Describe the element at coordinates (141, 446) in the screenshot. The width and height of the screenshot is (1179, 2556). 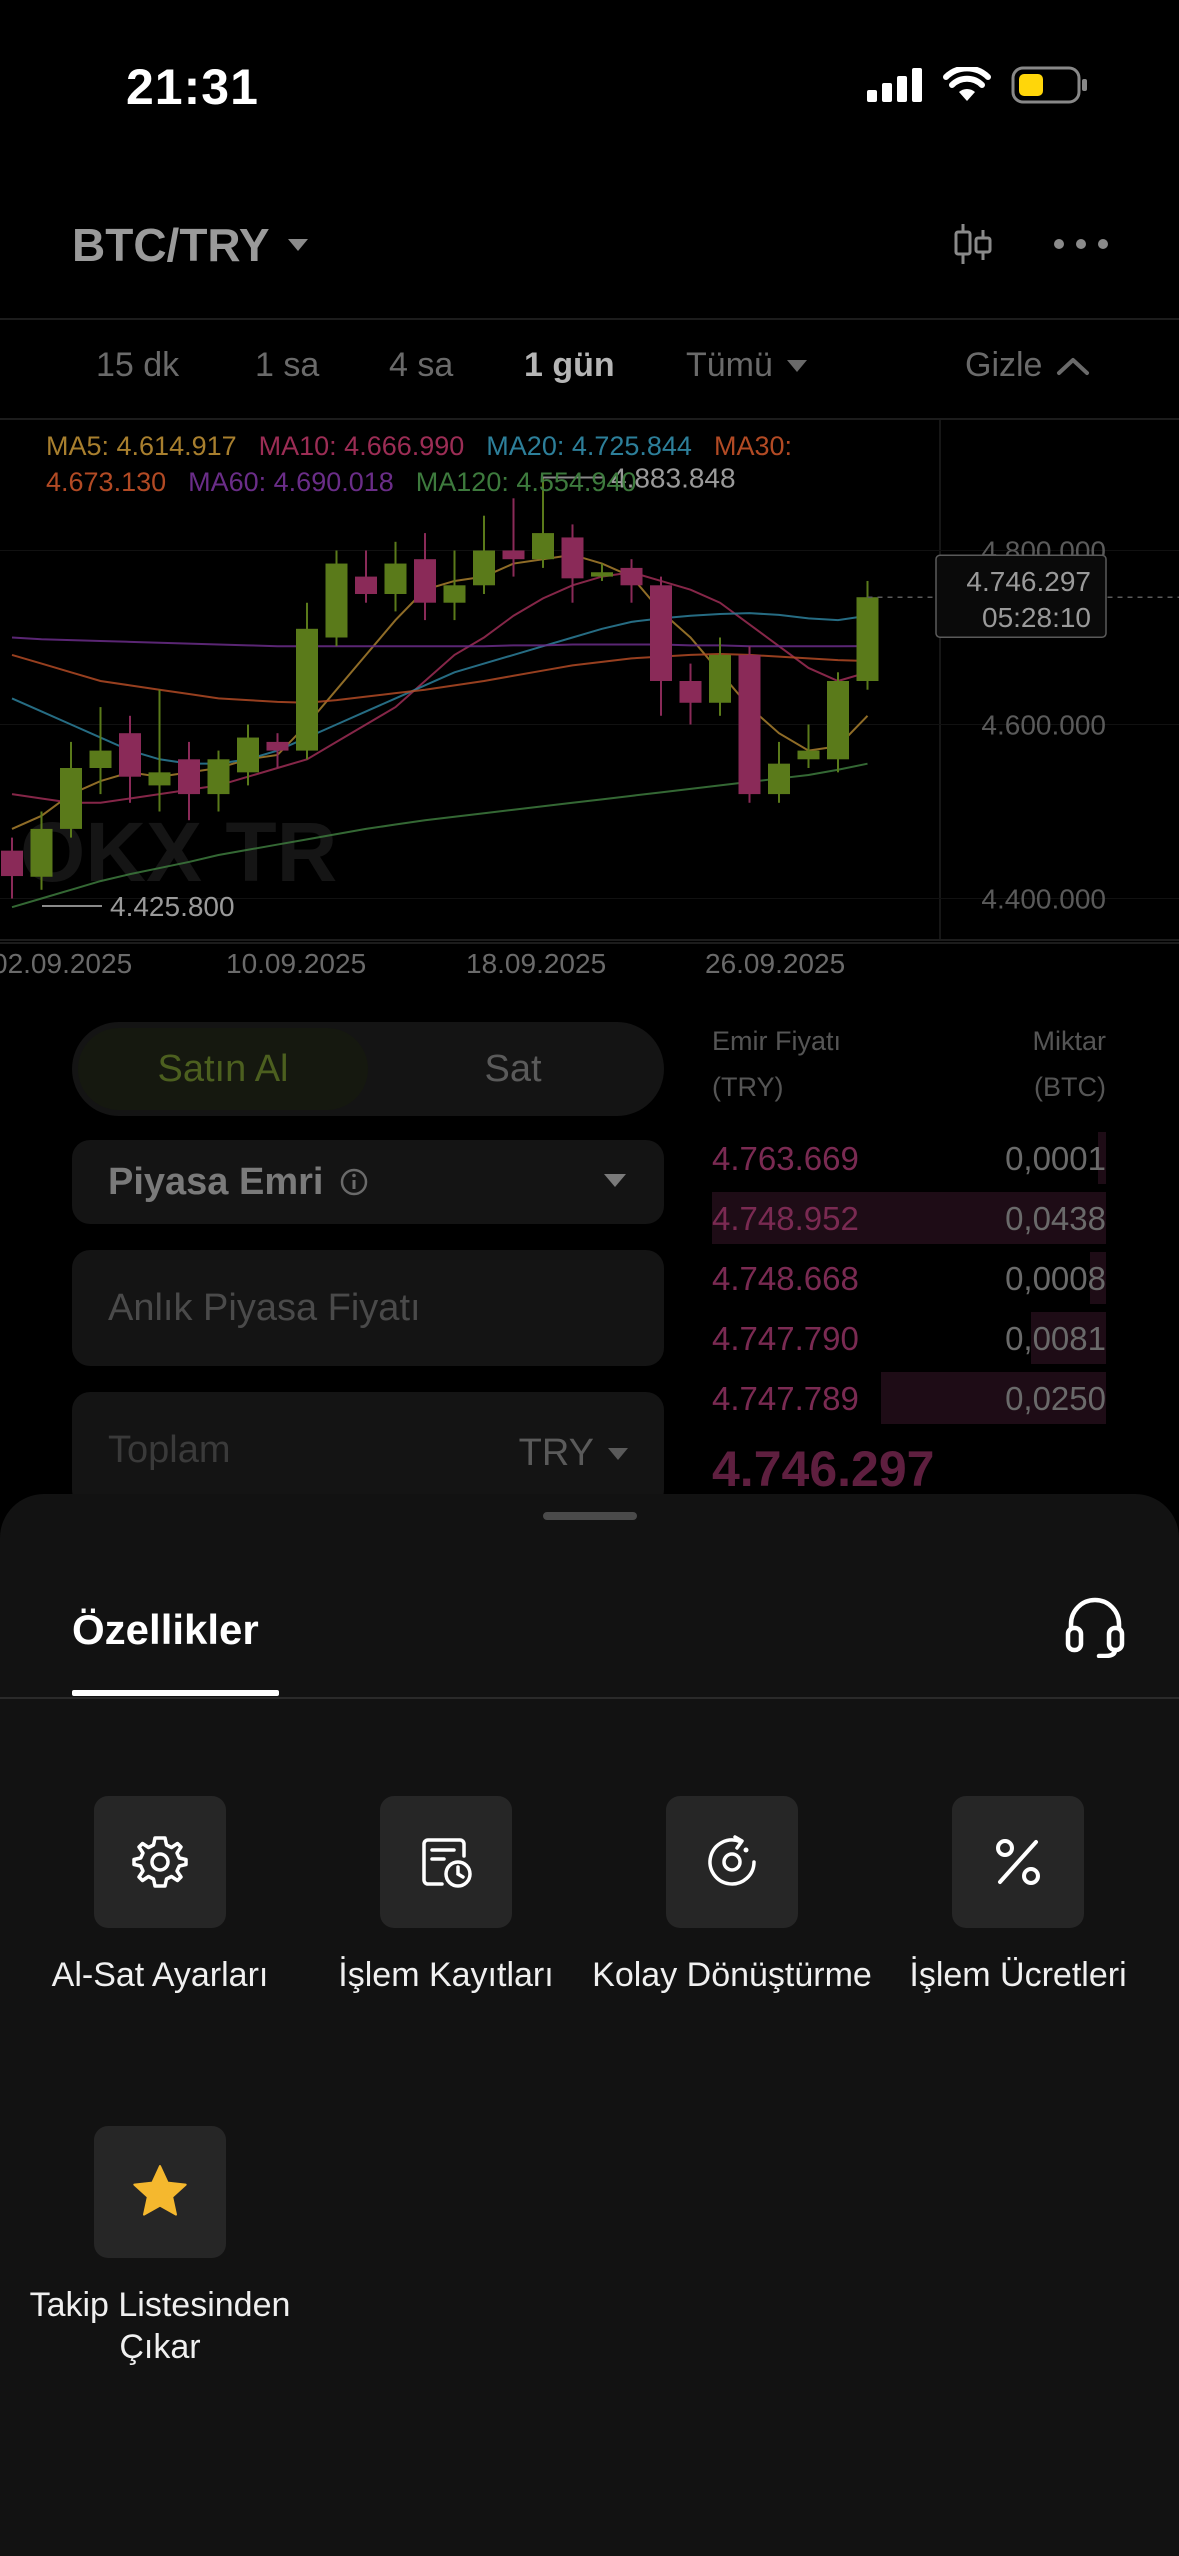
I see `ma5-label: MA5: 4.614.917` at that location.